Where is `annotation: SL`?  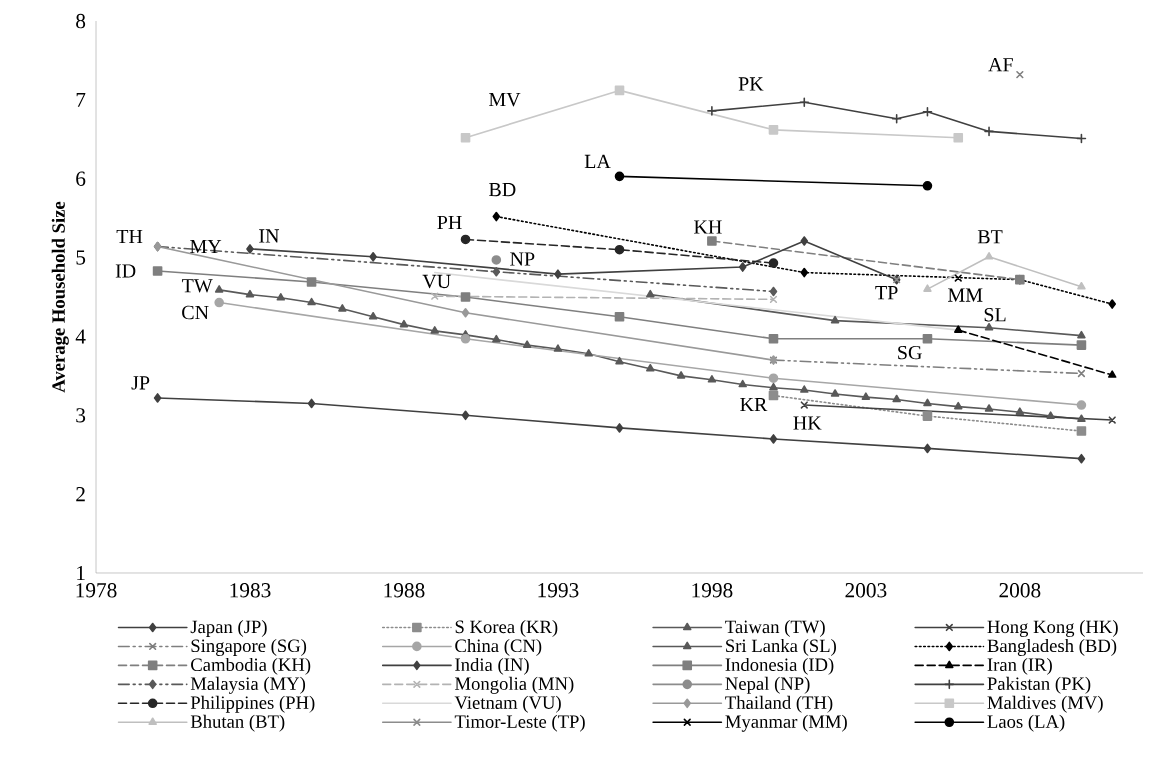
annotation: SL is located at coordinates (995, 315).